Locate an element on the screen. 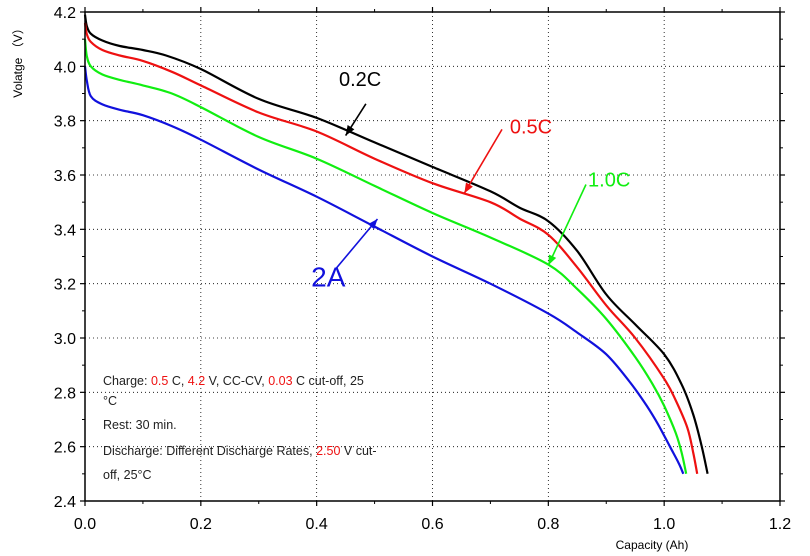  note-line: off, 25°C is located at coordinates (127, 475).